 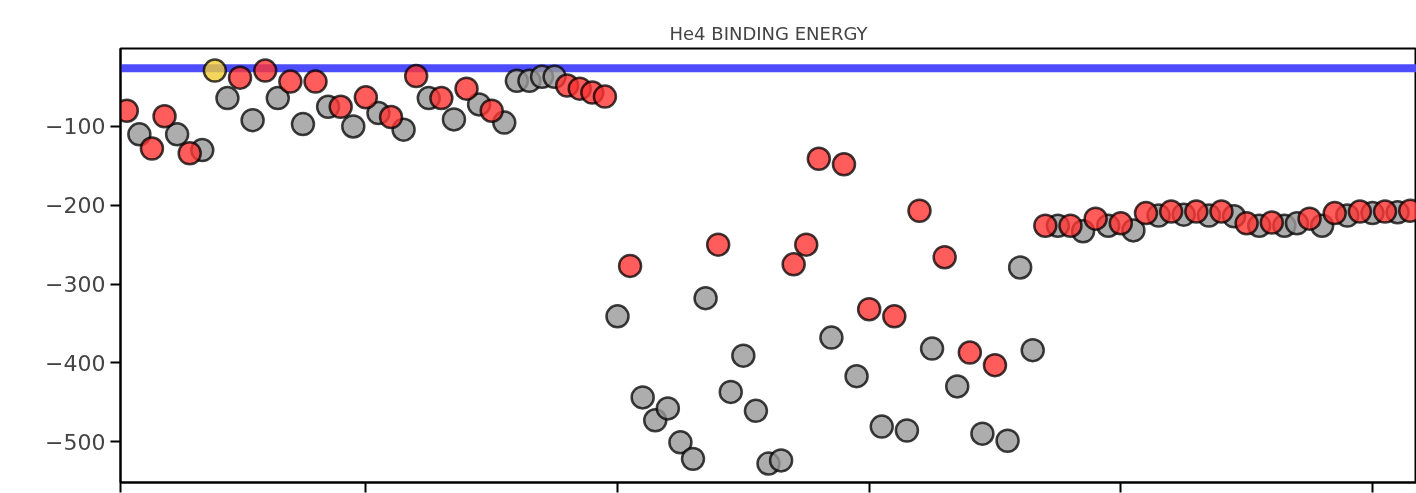 What do you see at coordinates (75, 285) in the screenshot?
I see `y-tick-label: −300` at bounding box center [75, 285].